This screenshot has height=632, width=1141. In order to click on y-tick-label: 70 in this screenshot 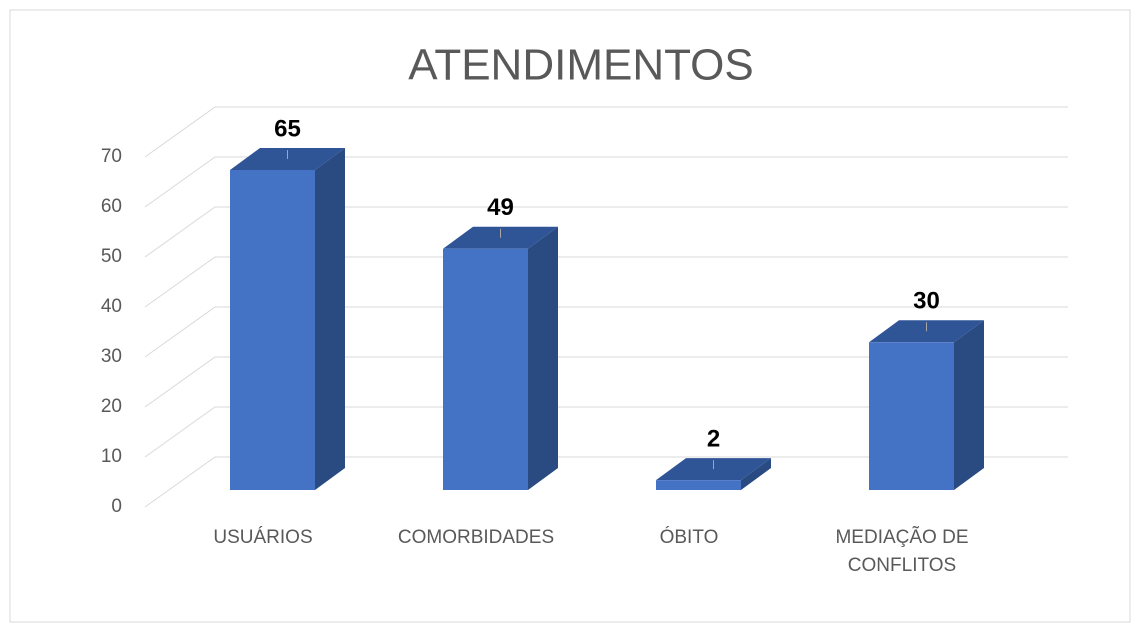, I will do `click(111, 156)`.